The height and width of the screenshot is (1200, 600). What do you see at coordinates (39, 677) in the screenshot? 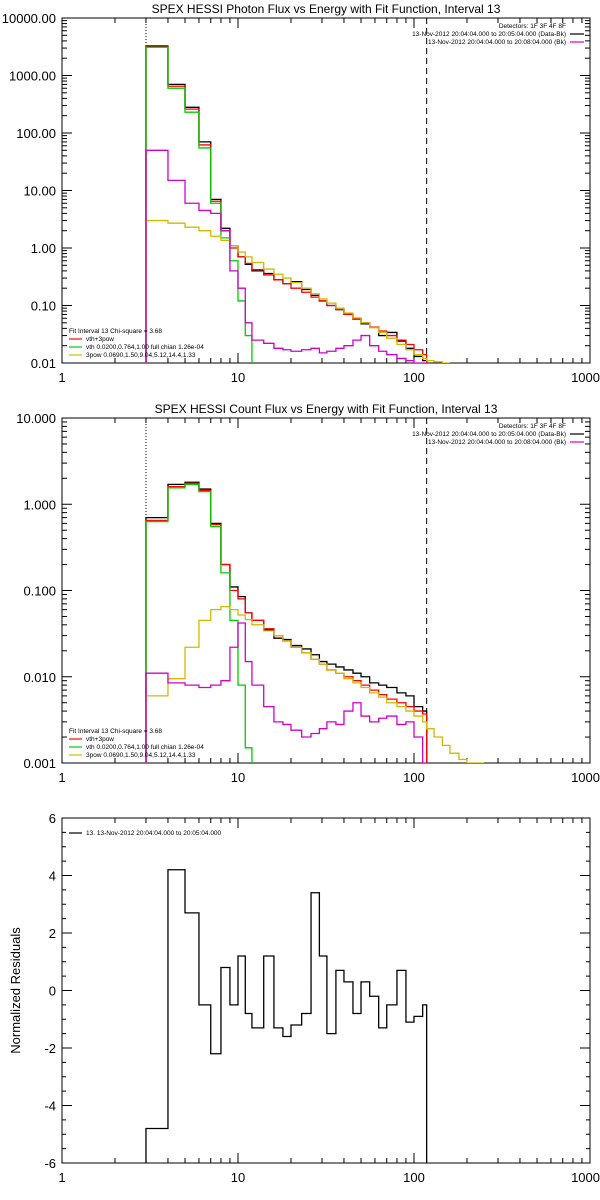
I see `y-tick-label: 0.010` at bounding box center [39, 677].